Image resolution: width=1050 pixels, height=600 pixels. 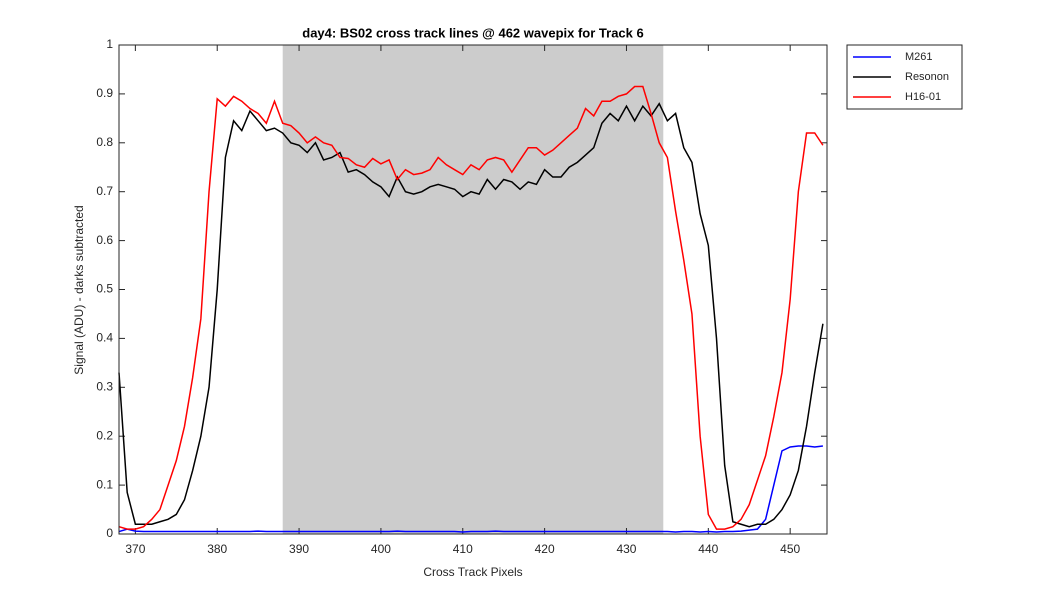 I want to click on y-tick-label: 0.4, so click(x=104, y=338).